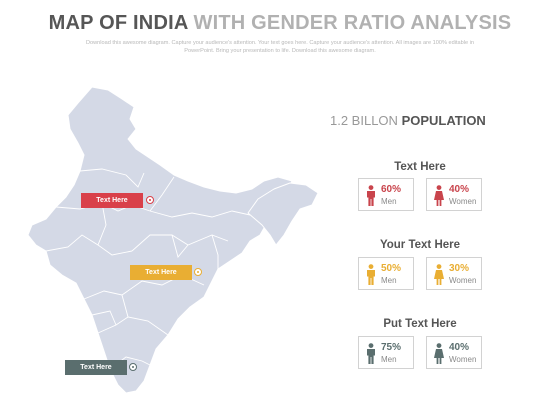 The width and height of the screenshot is (560, 420). What do you see at coordinates (463, 280) in the screenshot?
I see `women-label-2: Women` at bounding box center [463, 280].